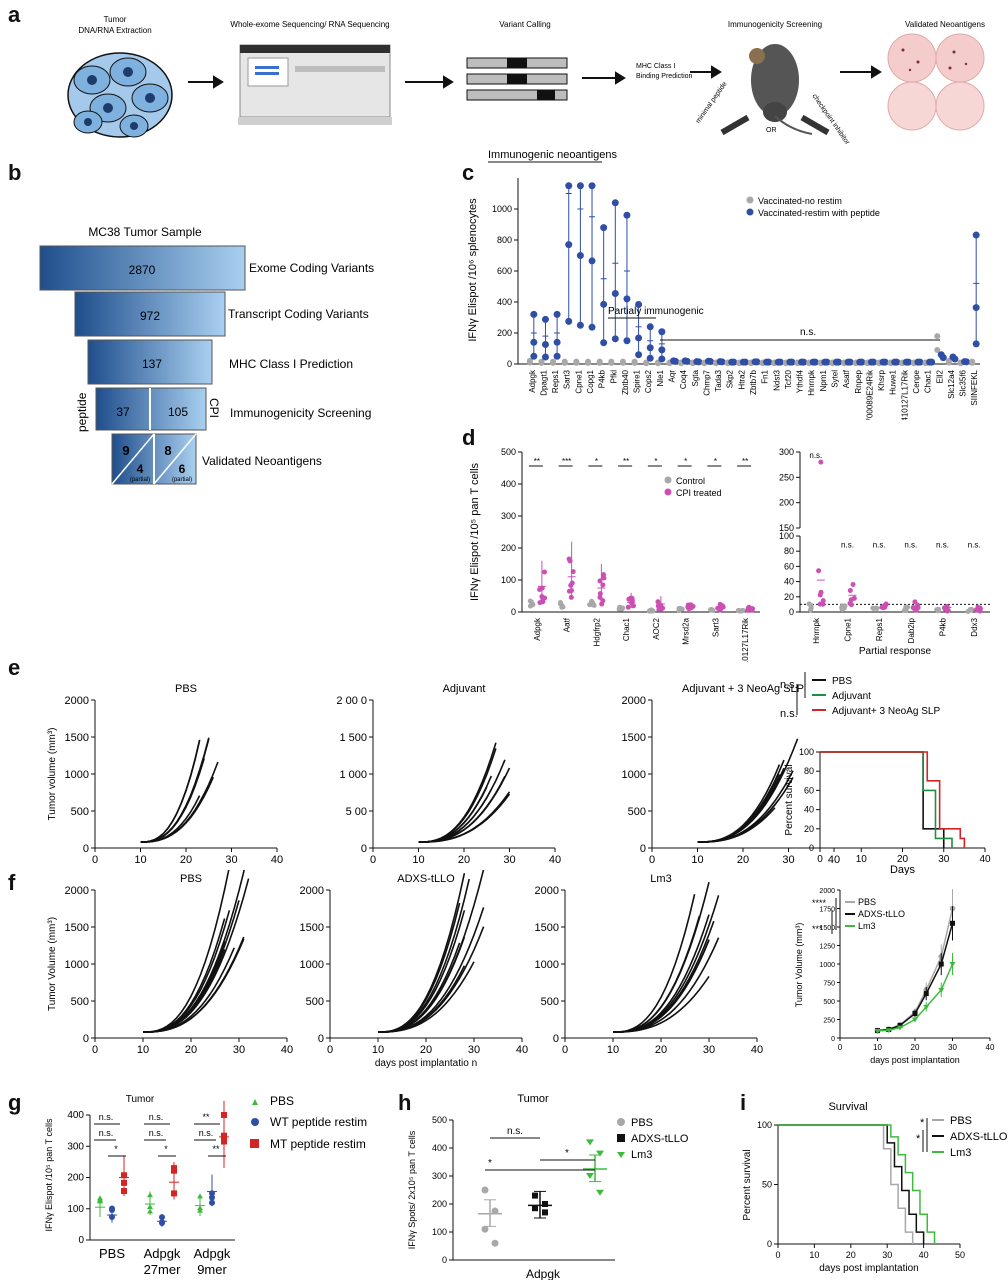 This screenshot has height=1280, width=1008. What do you see at coordinates (903, 859) in the screenshot?
I see `x-tick-label: 20` at bounding box center [903, 859].